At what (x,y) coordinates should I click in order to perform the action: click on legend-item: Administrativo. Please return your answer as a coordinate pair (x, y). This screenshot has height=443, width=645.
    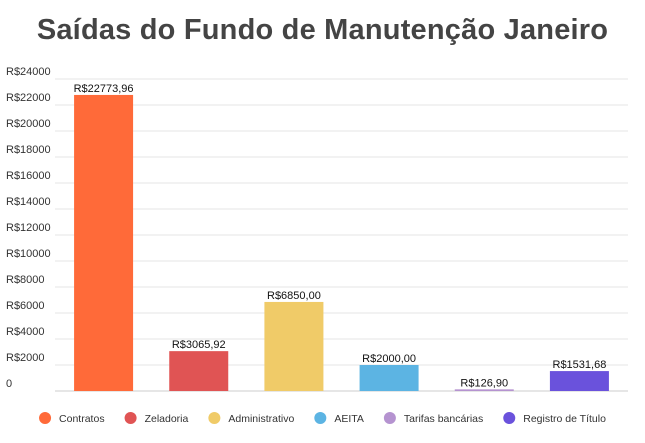
    Looking at the image, I should click on (251, 418).